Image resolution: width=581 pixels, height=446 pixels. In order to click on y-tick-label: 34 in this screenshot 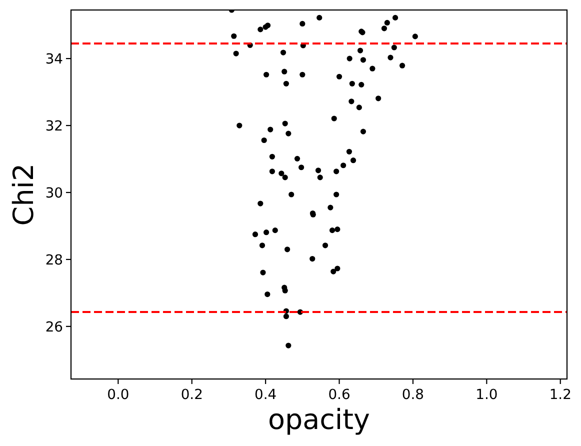, I will do `click(54, 59)`.